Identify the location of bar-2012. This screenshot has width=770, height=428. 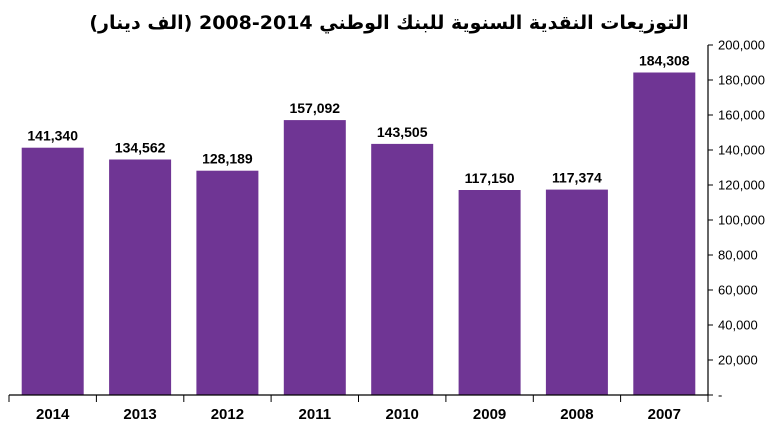
(227, 282).